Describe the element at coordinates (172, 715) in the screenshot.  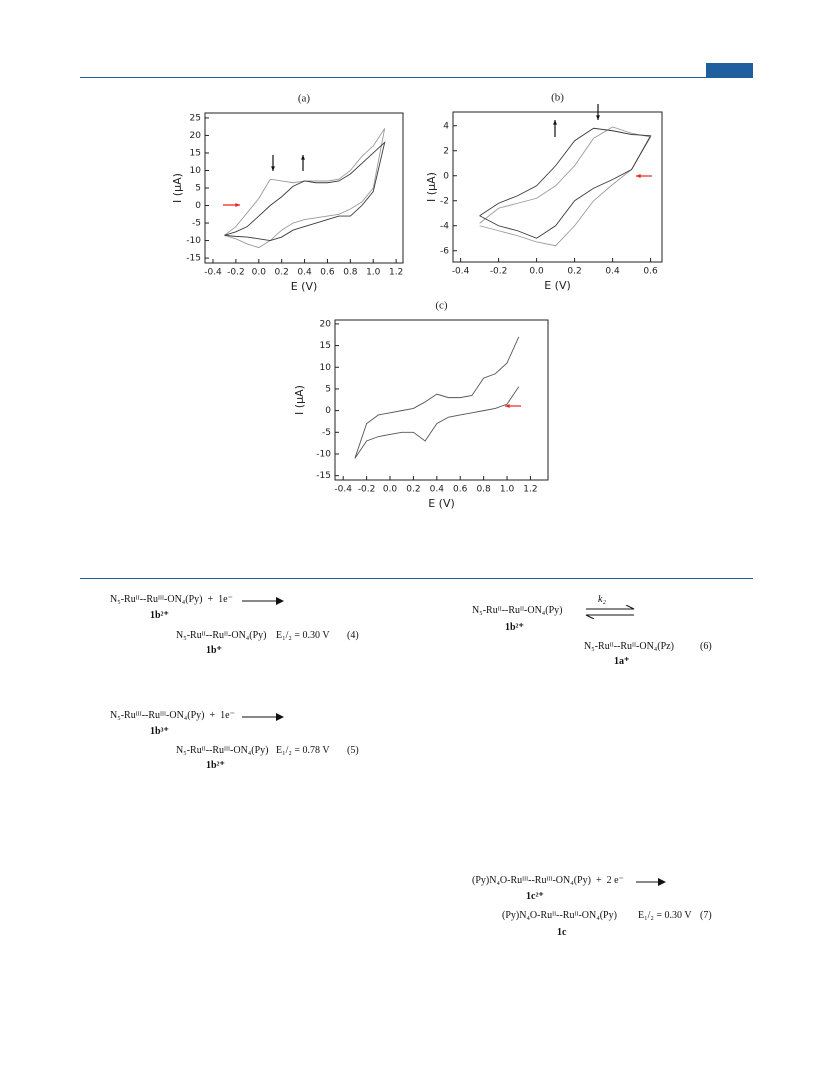
I see `reactant: N₅-Ruᴵᴵᴵ--Ruᴵᴵᴵ-ON₄(Py) + 1e⁻` at that location.